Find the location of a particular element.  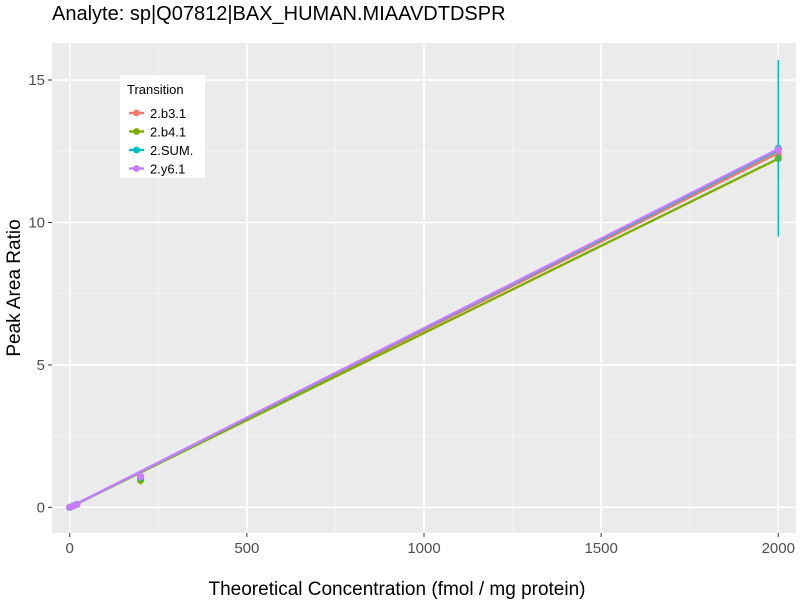

legend-label: 2.b4.1 is located at coordinates (168, 132).